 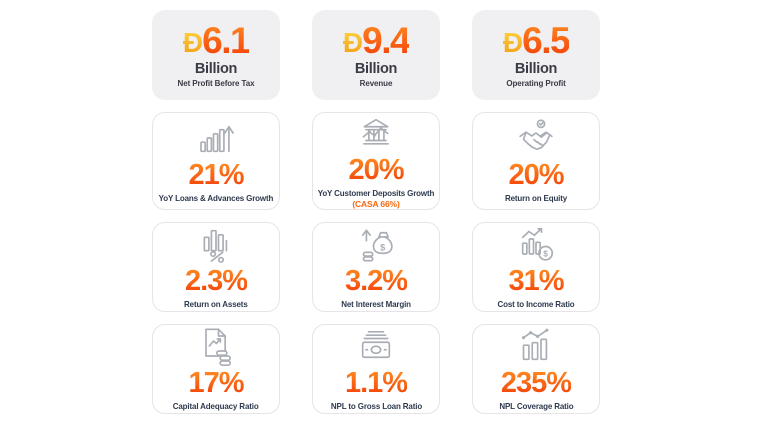 I want to click on metric-sublabel: (CASA 66%), so click(x=376, y=203).